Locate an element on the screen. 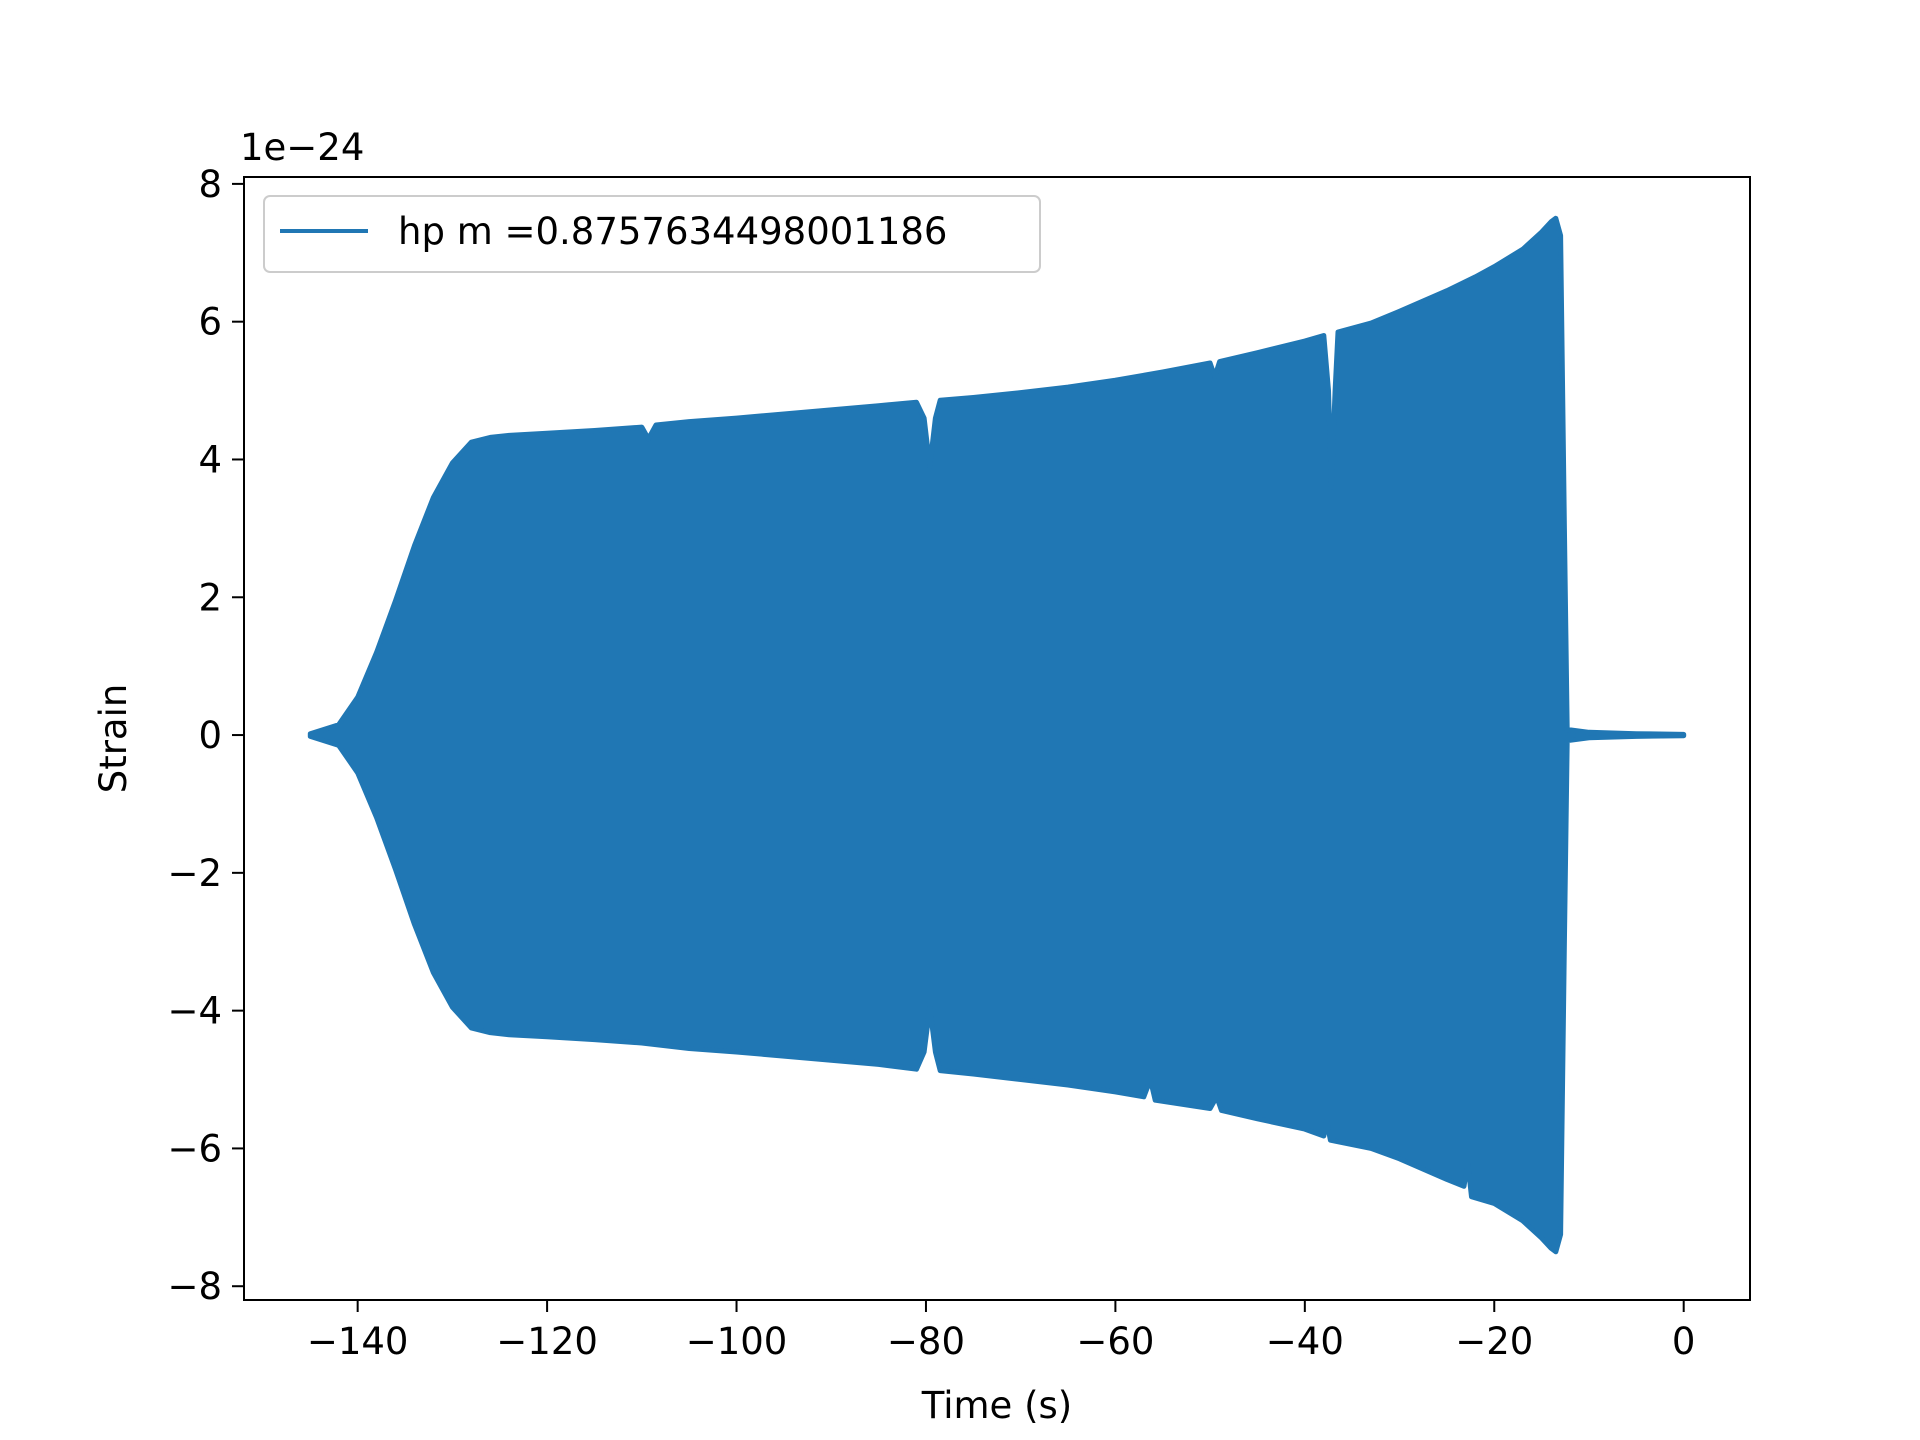  y-axis-label: Strain is located at coordinates (113, 739).